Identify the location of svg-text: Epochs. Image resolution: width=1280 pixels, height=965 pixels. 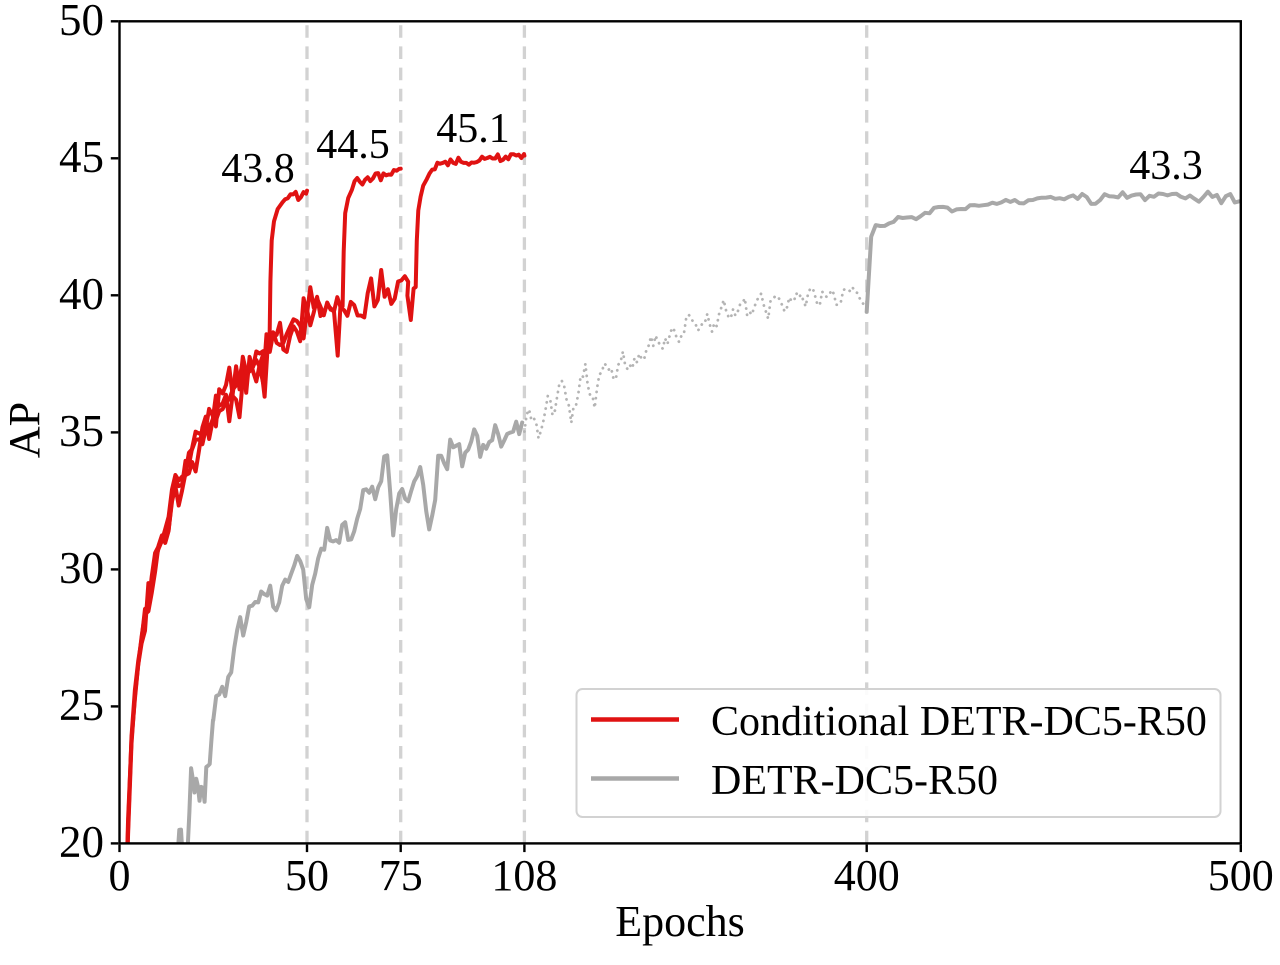
(680, 921).